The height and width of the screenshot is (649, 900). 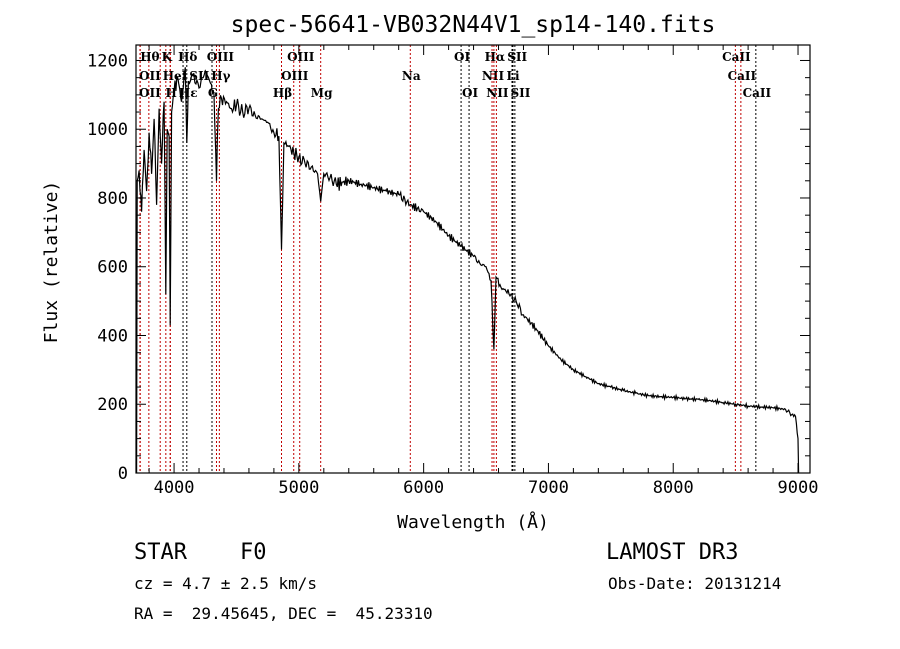 What do you see at coordinates (174, 488) in the screenshot?
I see `x-tick-label: 4000` at bounding box center [174, 488].